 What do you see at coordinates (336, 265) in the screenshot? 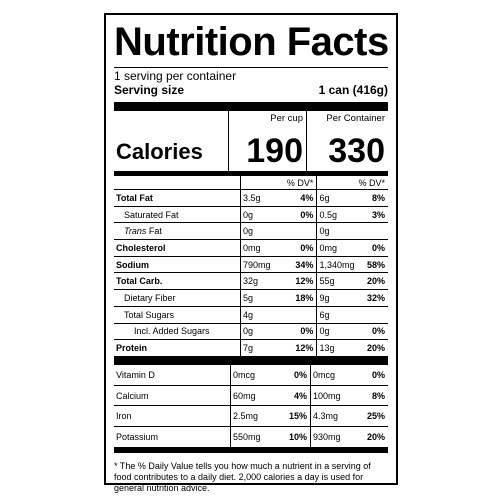
I see `container-amount: 1,340mg` at bounding box center [336, 265].